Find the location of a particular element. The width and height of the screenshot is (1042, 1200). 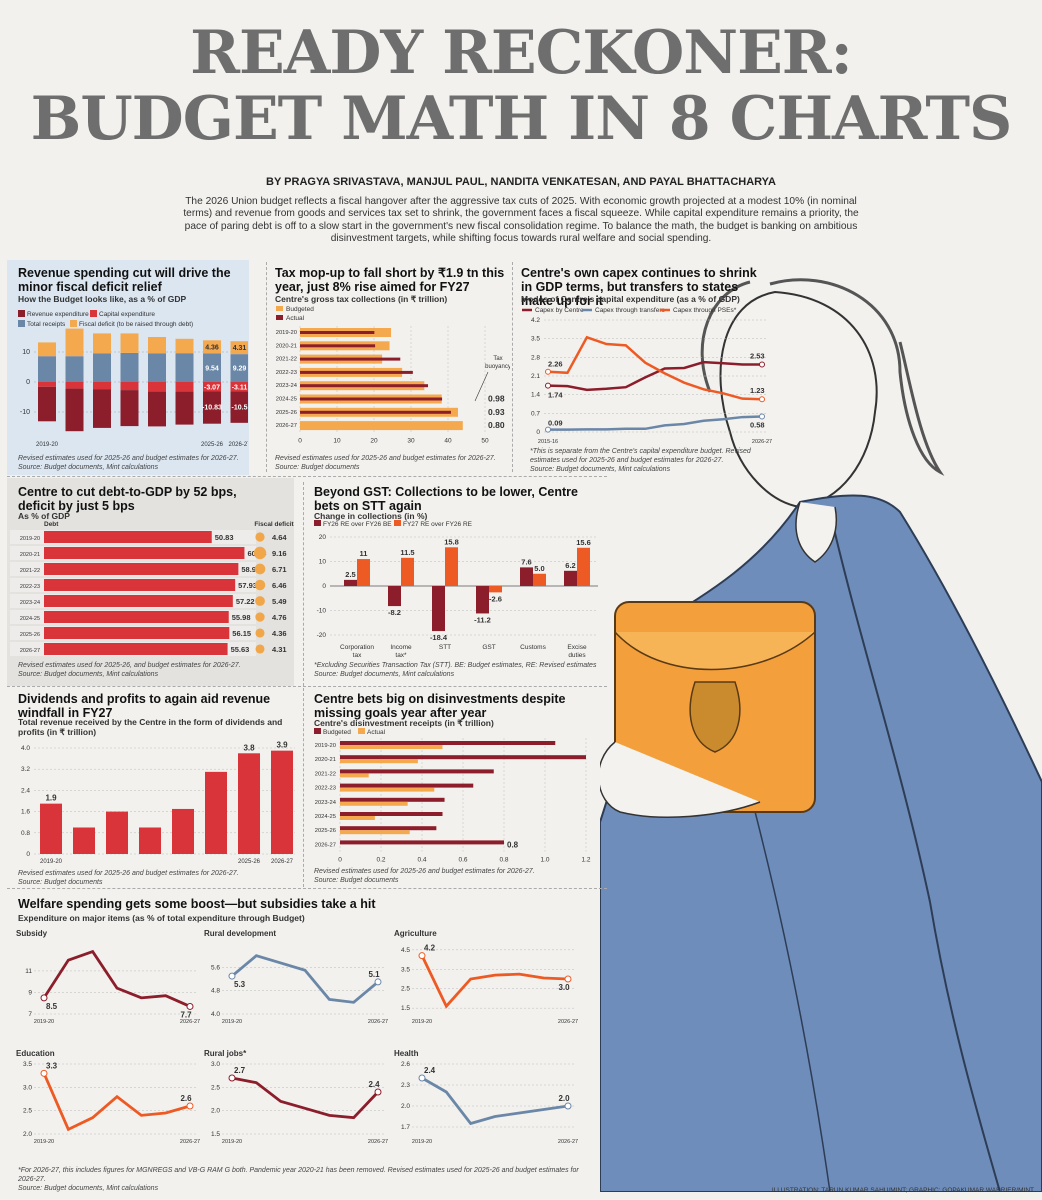

data-label: 3.0 is located at coordinates (564, 987).